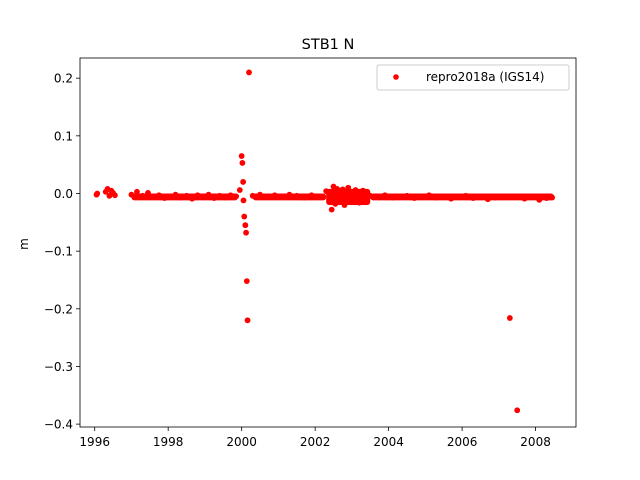 This screenshot has width=640, height=480. What do you see at coordinates (58, 309) in the screenshot?
I see `y-tick-label: −0.2` at bounding box center [58, 309].